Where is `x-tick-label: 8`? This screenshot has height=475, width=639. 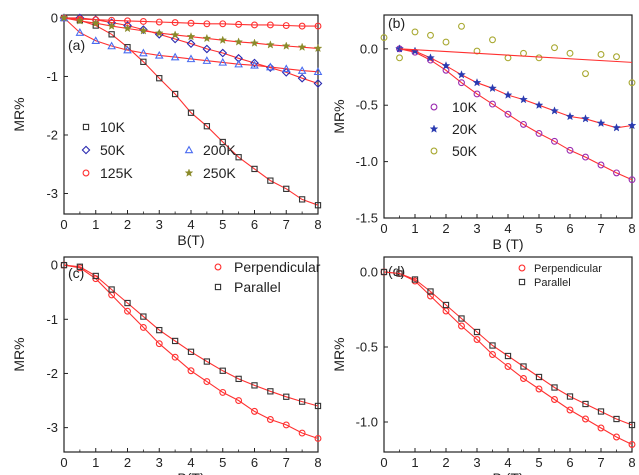 x-tick-label: 8 is located at coordinates (631, 462).